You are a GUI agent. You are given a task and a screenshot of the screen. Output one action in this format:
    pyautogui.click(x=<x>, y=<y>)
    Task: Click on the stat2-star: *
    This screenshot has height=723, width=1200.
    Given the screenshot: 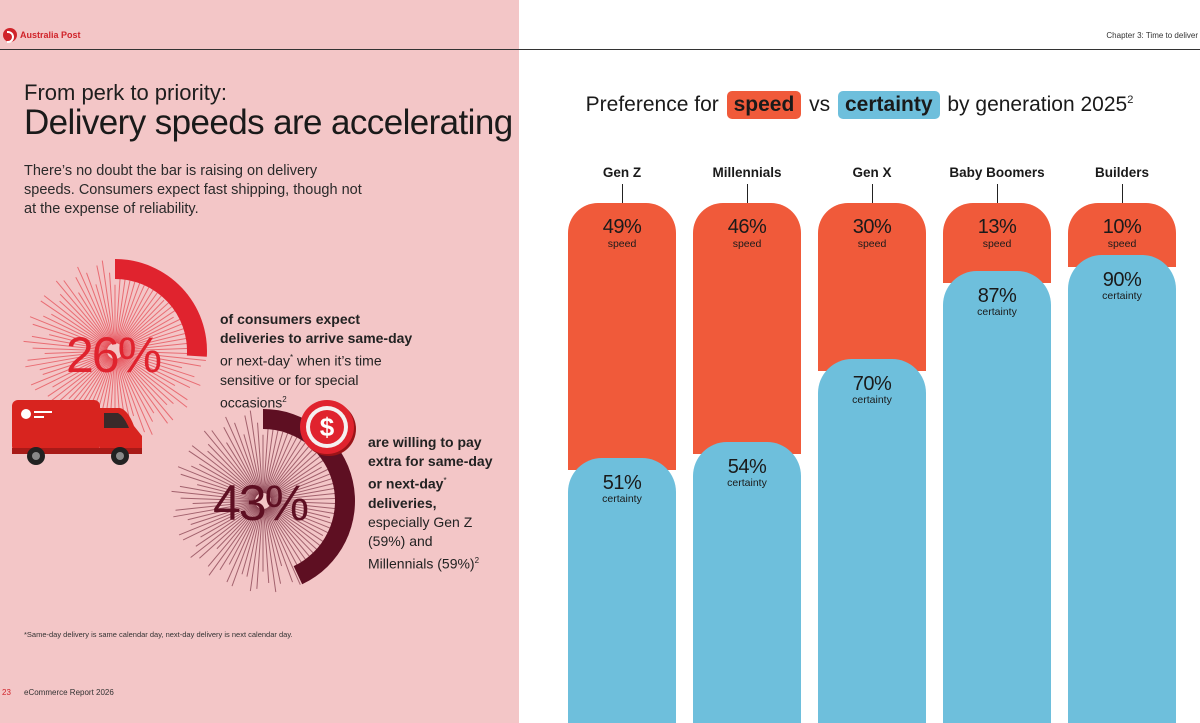 What is the action you would take?
    pyautogui.click(x=445, y=480)
    